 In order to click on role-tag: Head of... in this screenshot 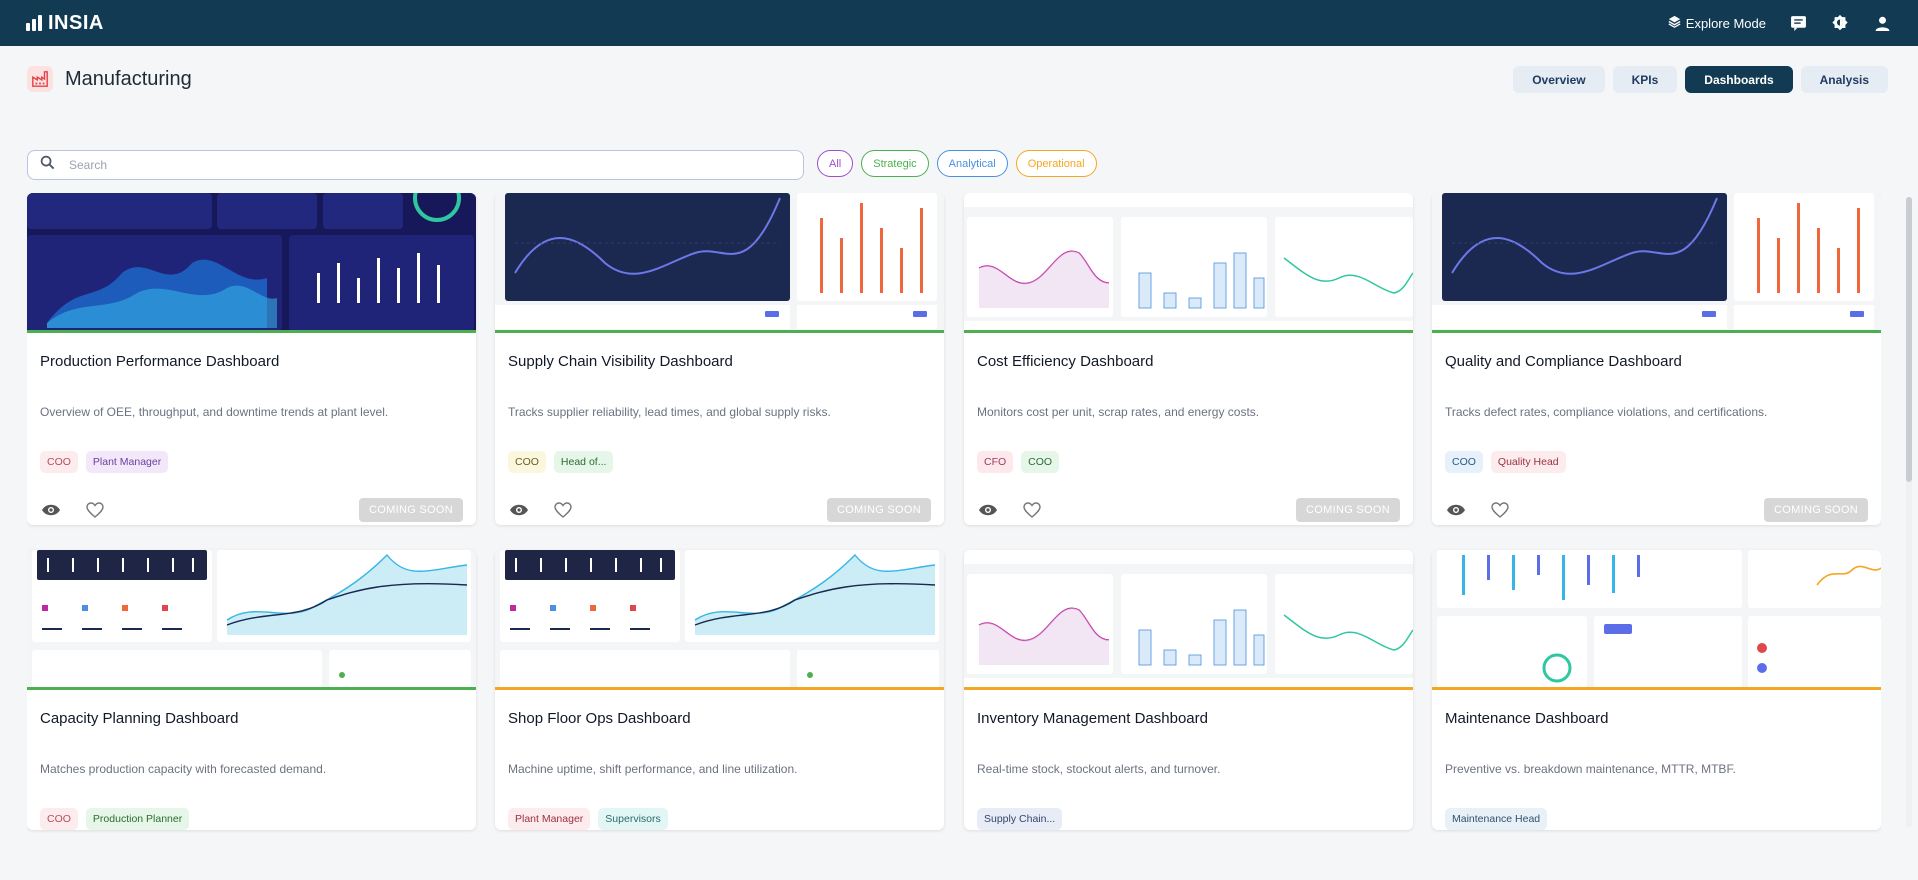, I will do `click(583, 462)`.